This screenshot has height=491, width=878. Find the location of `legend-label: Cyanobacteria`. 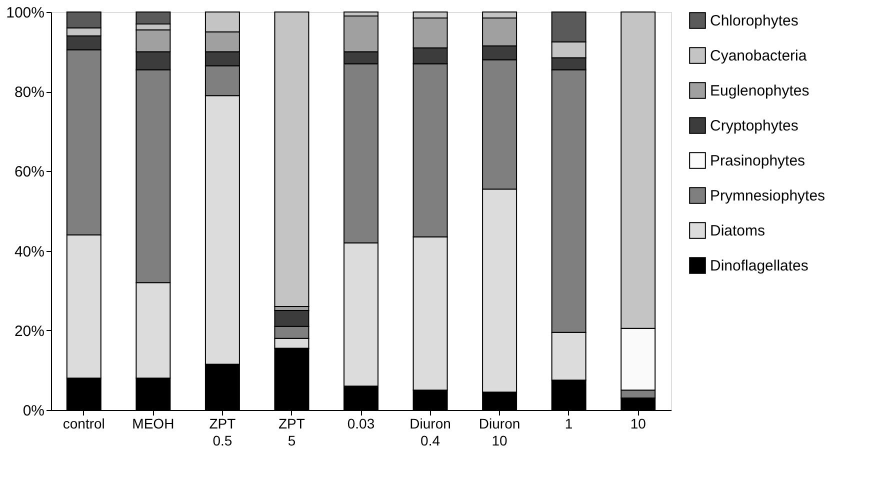

legend-label: Cyanobacteria is located at coordinates (759, 56).